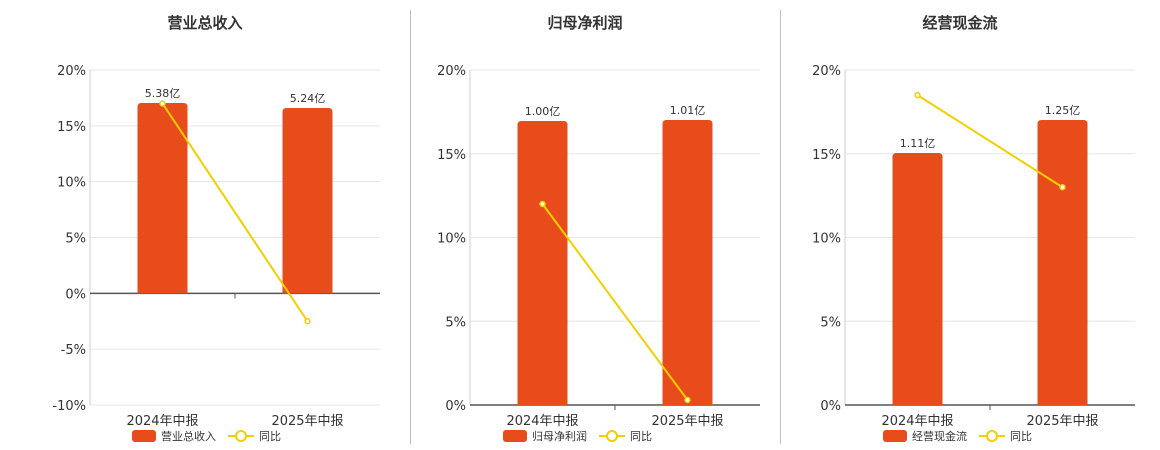 The image size is (1160, 450). I want to click on chart-legend: 营业总收入 同比, so click(206, 436).